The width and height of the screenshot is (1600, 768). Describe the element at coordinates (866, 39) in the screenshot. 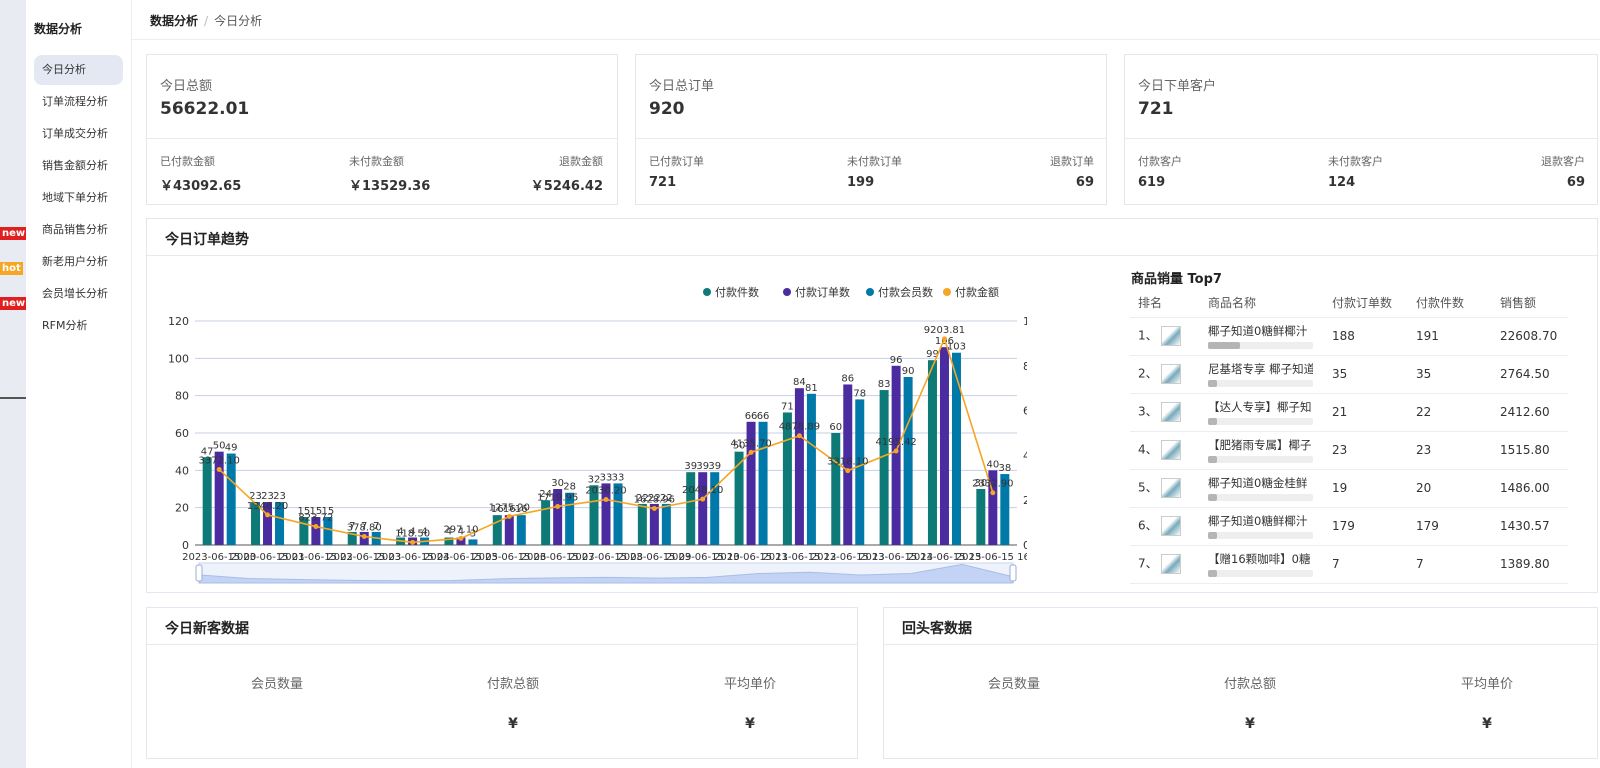

I see `header-divider` at that location.